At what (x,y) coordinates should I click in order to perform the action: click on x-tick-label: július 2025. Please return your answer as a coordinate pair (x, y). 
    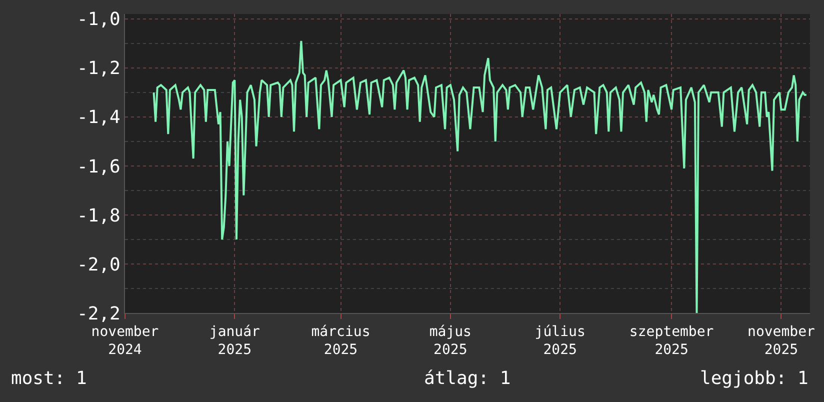
    Looking at the image, I should click on (560, 341).